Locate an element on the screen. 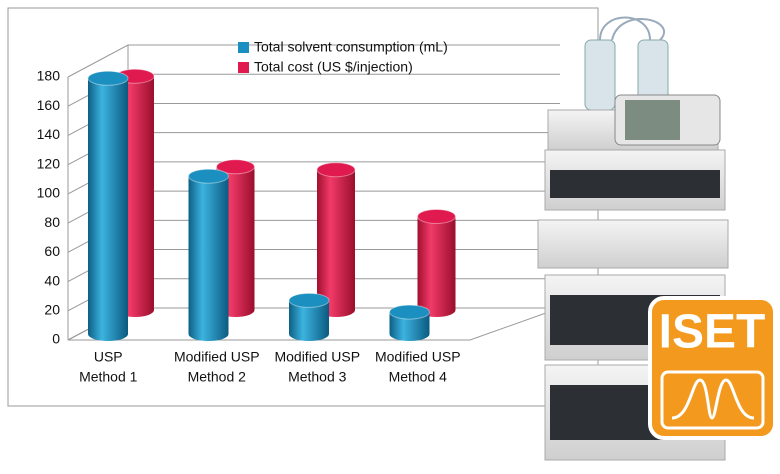  x-tick-label: Method 4 is located at coordinates (418, 377).